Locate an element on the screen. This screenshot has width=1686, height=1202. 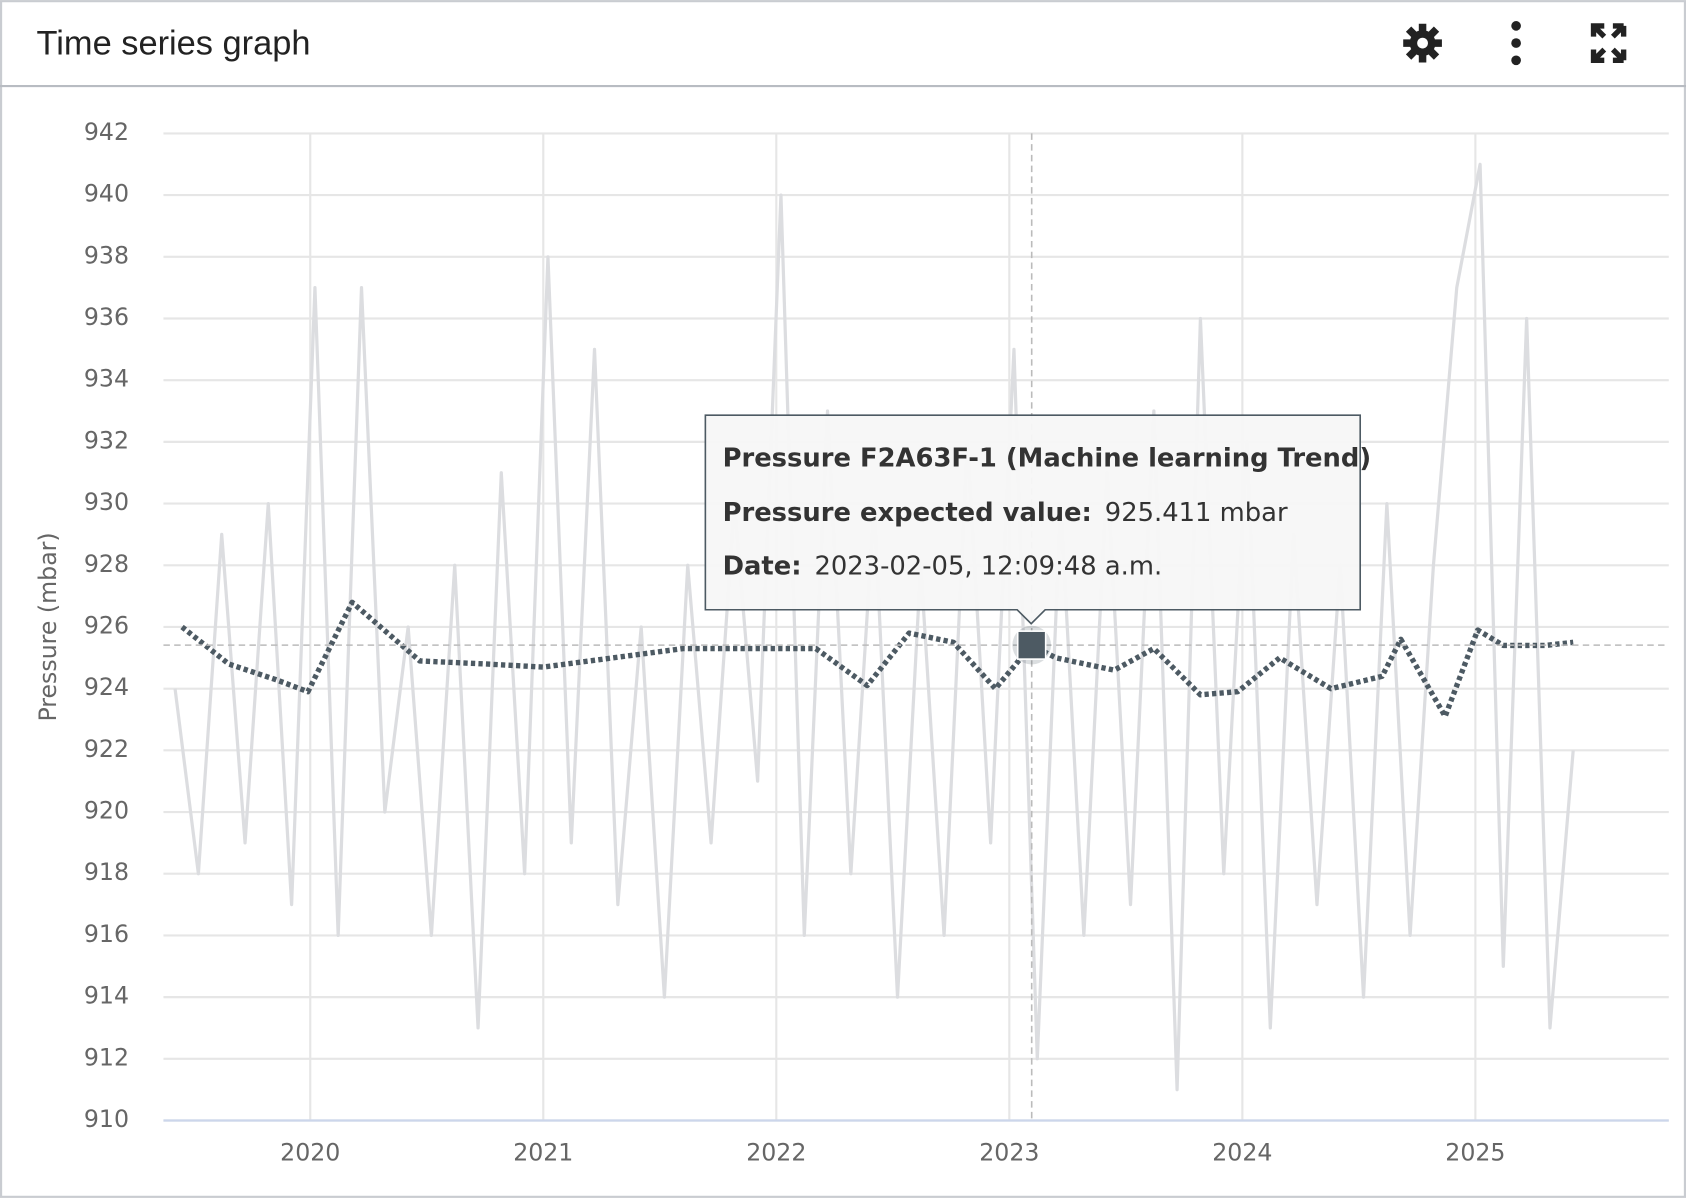
x-tick-label: 2021 is located at coordinates (543, 1152).